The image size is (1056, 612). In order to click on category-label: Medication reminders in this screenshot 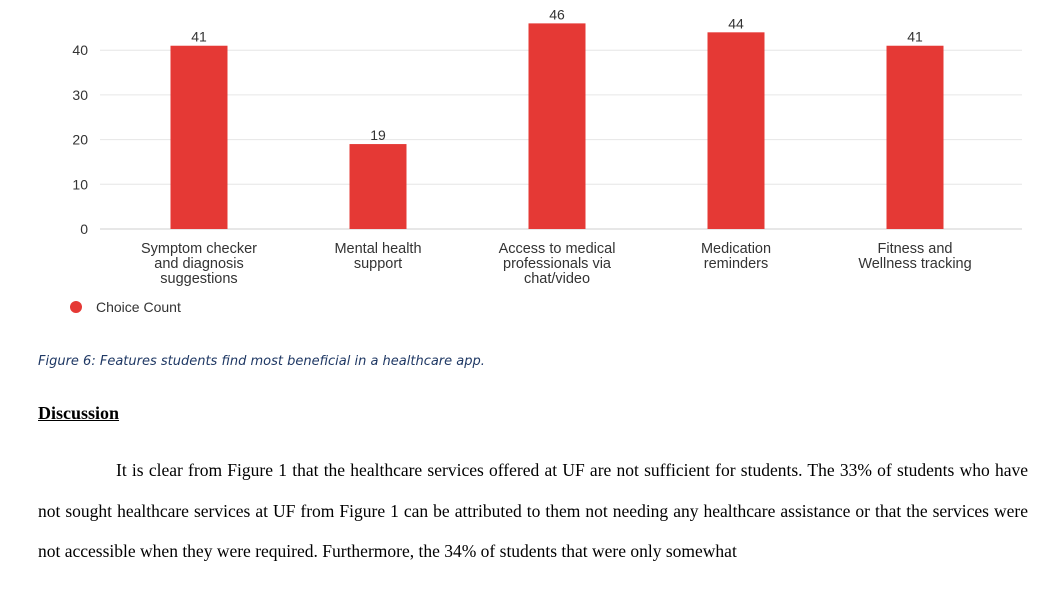, I will do `click(736, 256)`.